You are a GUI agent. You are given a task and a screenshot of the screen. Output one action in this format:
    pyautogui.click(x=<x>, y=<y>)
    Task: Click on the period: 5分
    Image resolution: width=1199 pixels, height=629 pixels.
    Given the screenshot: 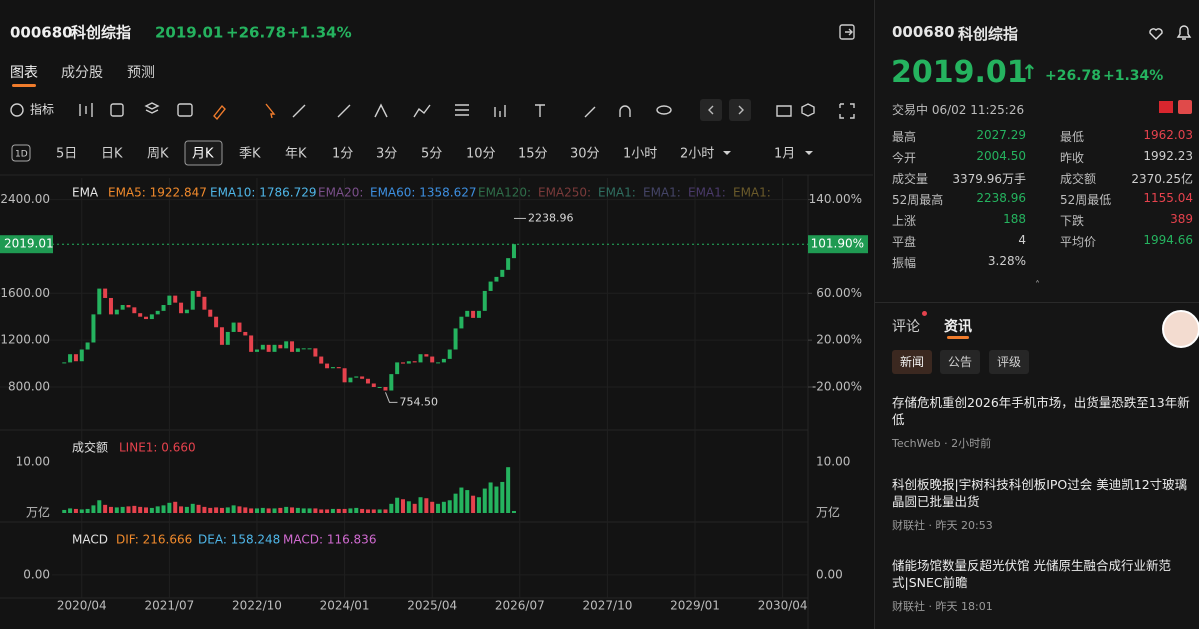 What is the action you would take?
    pyautogui.click(x=431, y=154)
    